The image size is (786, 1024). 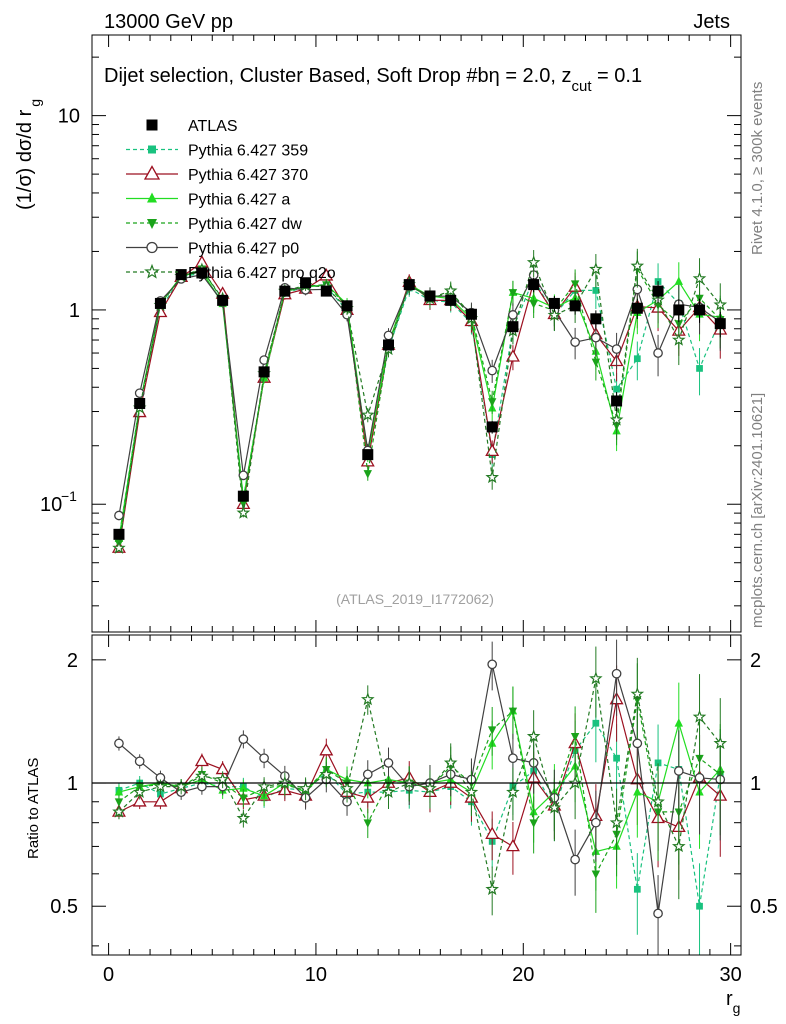 I want to click on x-axis-label: rg, so click(x=733, y=1002).